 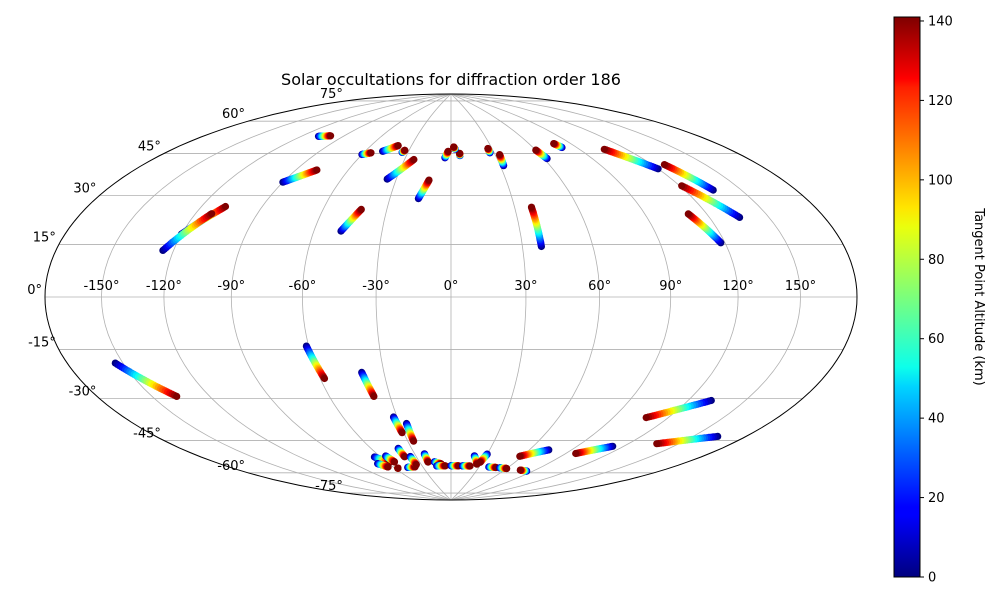 What do you see at coordinates (932, 578) in the screenshot?
I see `colorbar-tick-label: 0` at bounding box center [932, 578].